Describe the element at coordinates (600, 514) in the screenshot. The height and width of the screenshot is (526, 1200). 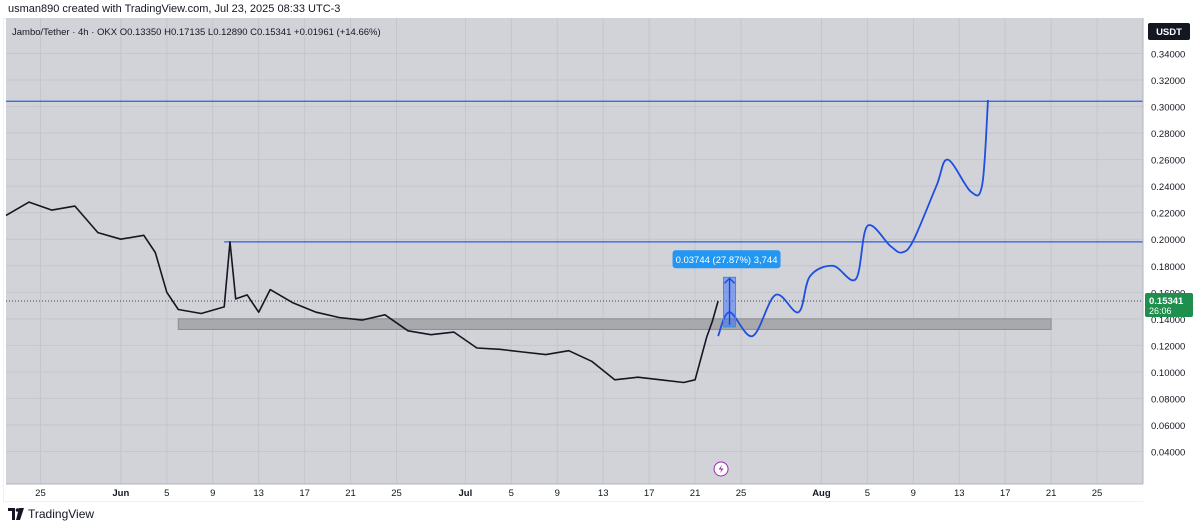
I see `footer-bar: TradingView` at that location.